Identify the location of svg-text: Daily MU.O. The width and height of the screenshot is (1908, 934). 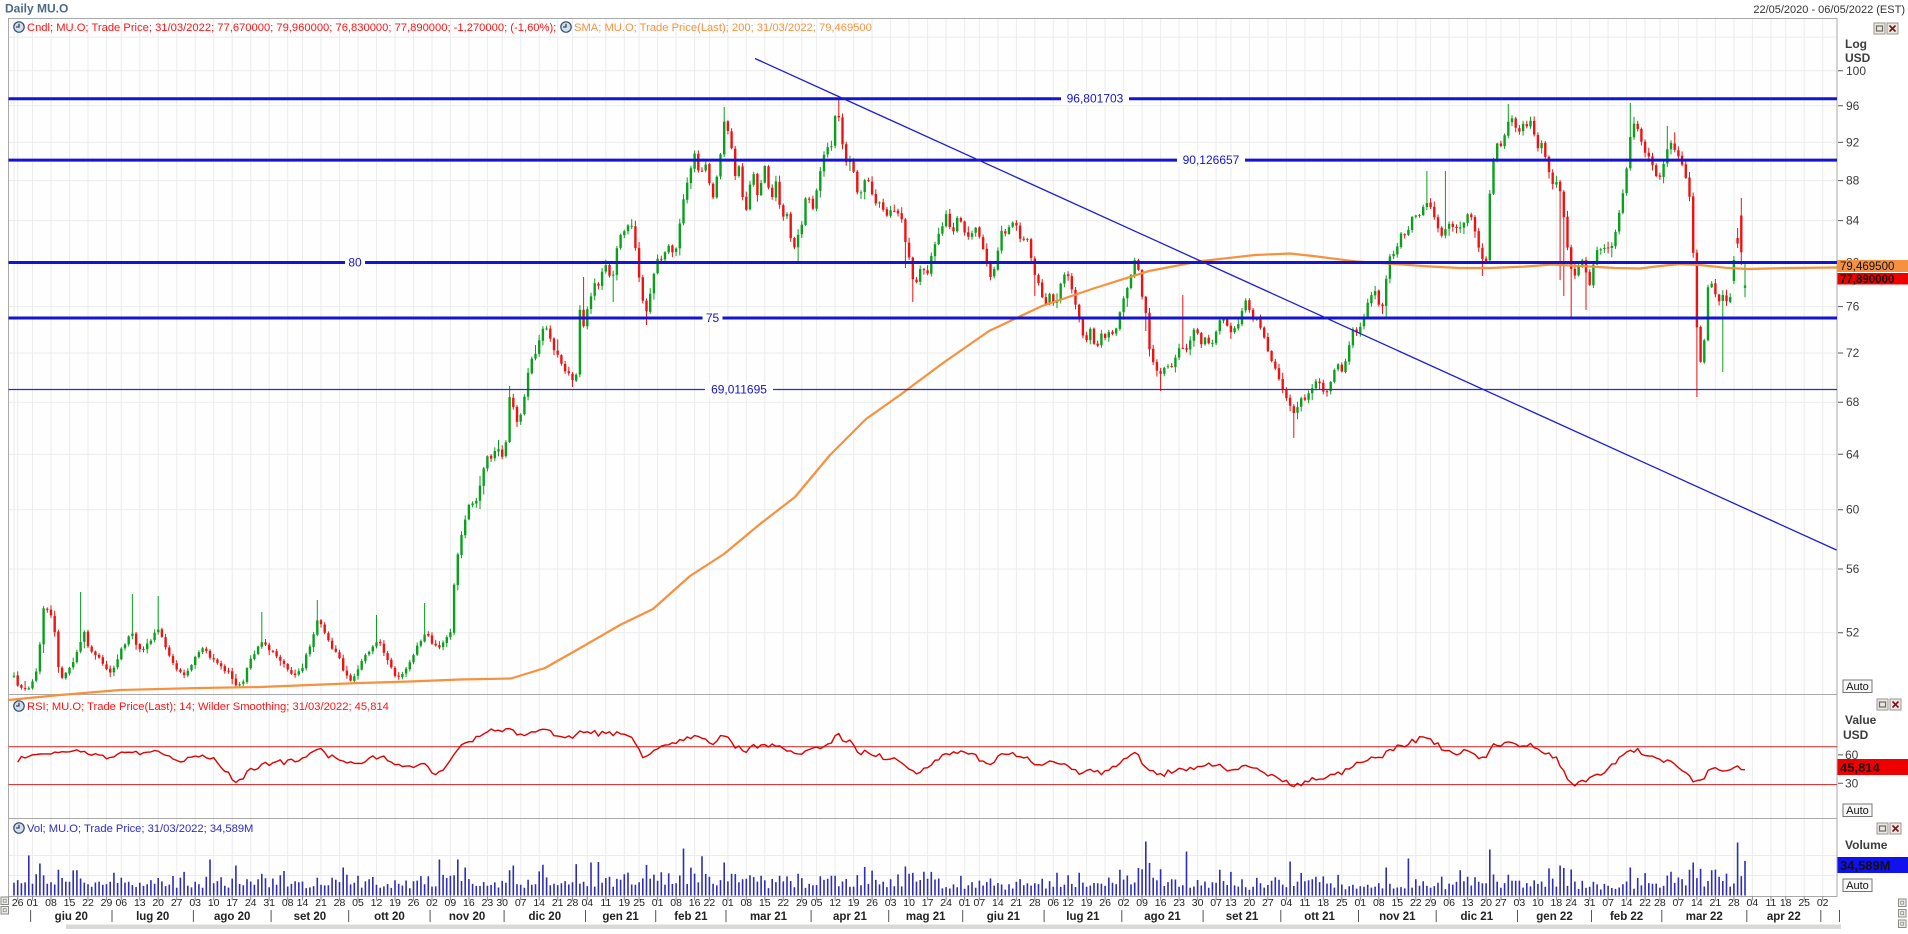
(36, 9).